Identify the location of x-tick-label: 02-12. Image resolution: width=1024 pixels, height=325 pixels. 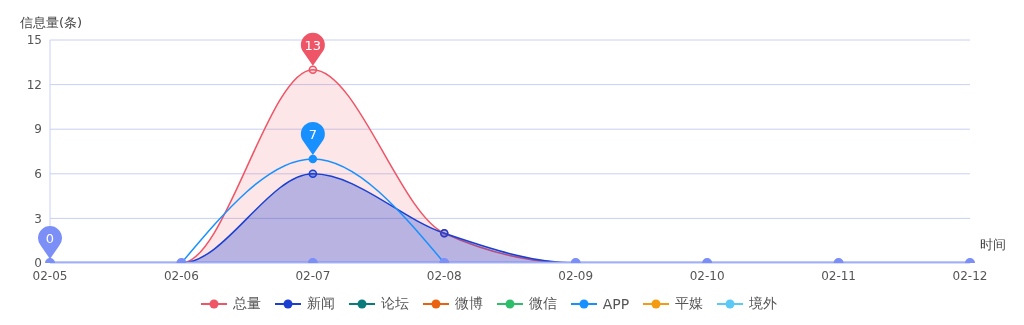
(970, 275).